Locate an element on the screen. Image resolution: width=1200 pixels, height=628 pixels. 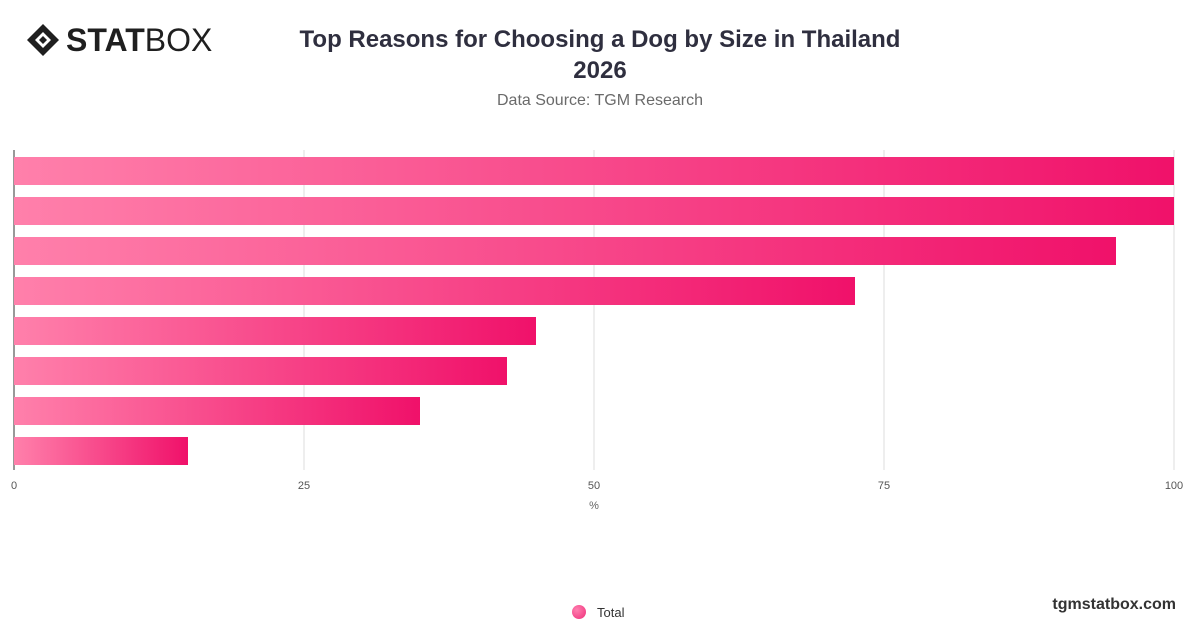
x-axis-label: % is located at coordinates (594, 506).